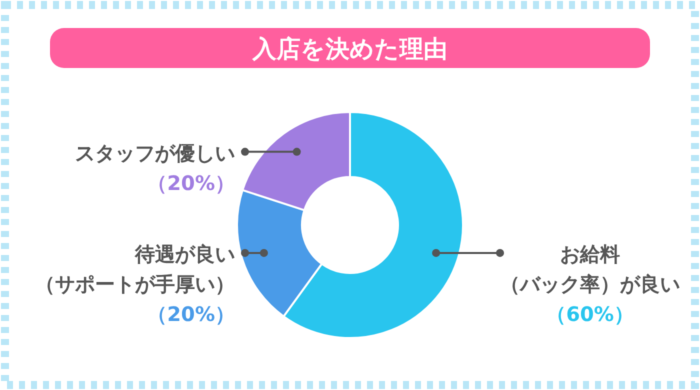  Describe the element at coordinates (590, 269) in the screenshot. I see `slice-label: お給料（バック率）が良い` at that location.